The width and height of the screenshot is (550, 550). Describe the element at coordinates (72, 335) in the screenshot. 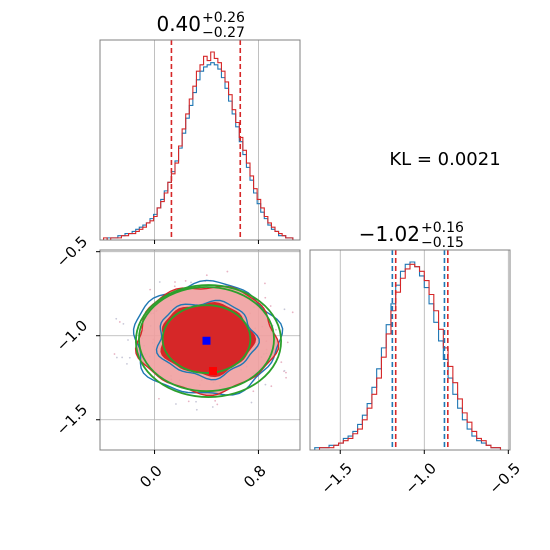

I see `joint-ytick-label-1: −1.0` at that location.